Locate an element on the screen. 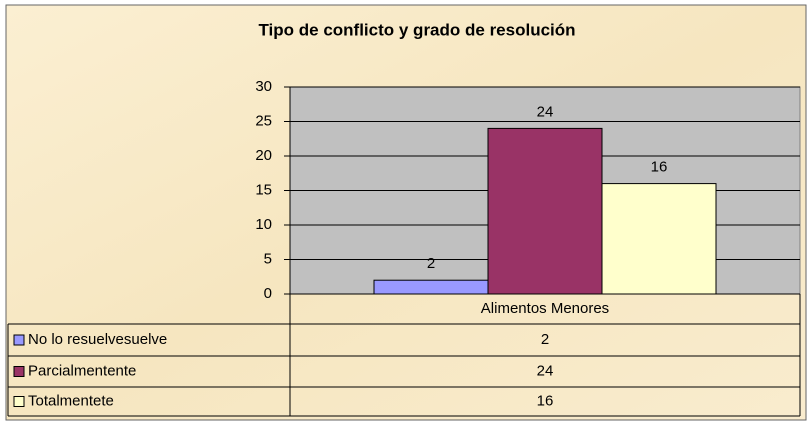  table-value: 2 is located at coordinates (545, 339).